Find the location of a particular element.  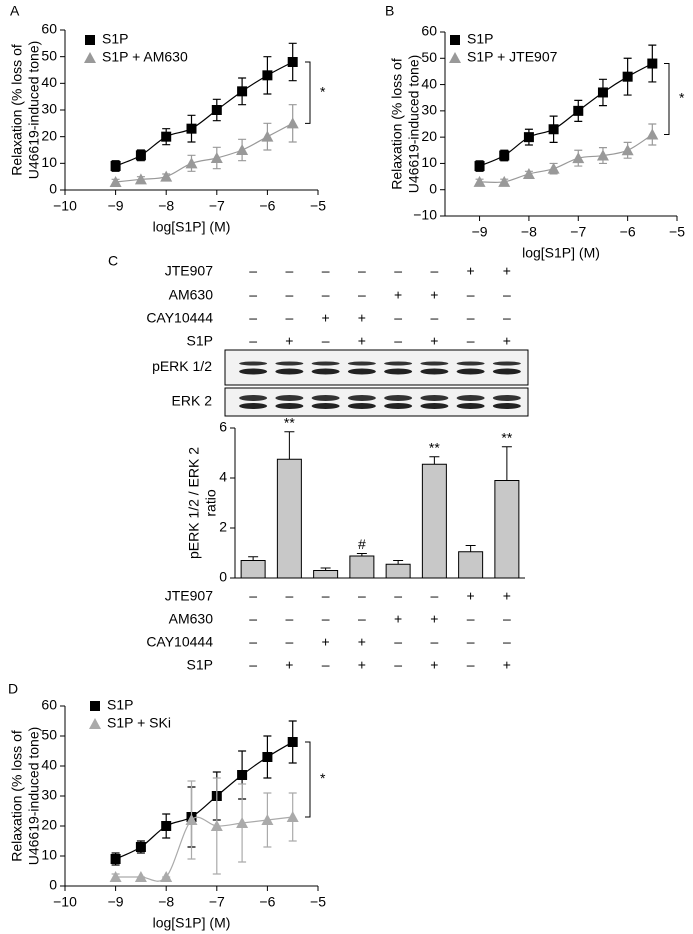

error-bar is located at coordinates (470, 548).